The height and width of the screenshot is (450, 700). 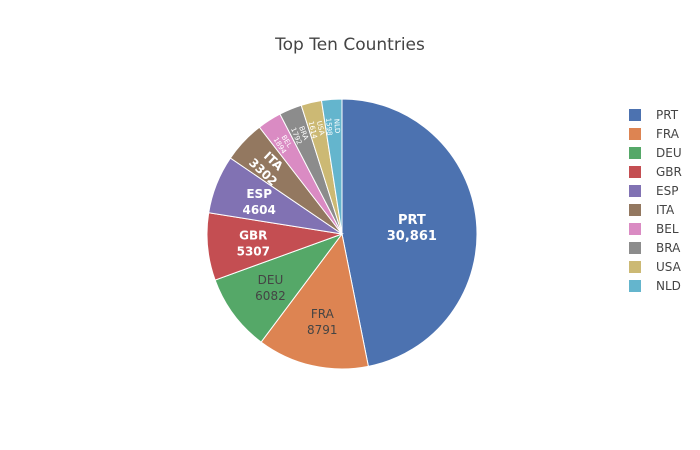 I want to click on pie-label-country-deu: DEU, so click(x=271, y=280).